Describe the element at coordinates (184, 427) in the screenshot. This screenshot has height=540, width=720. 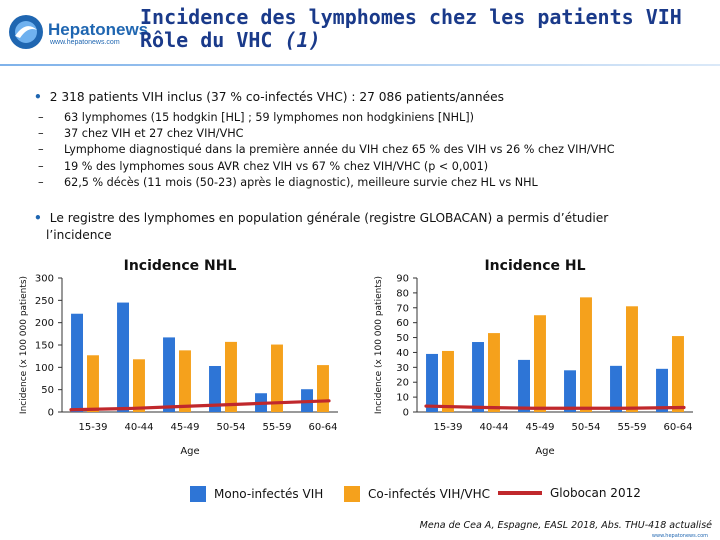
I see `nhl-x-tick-label: 45-49` at that location.